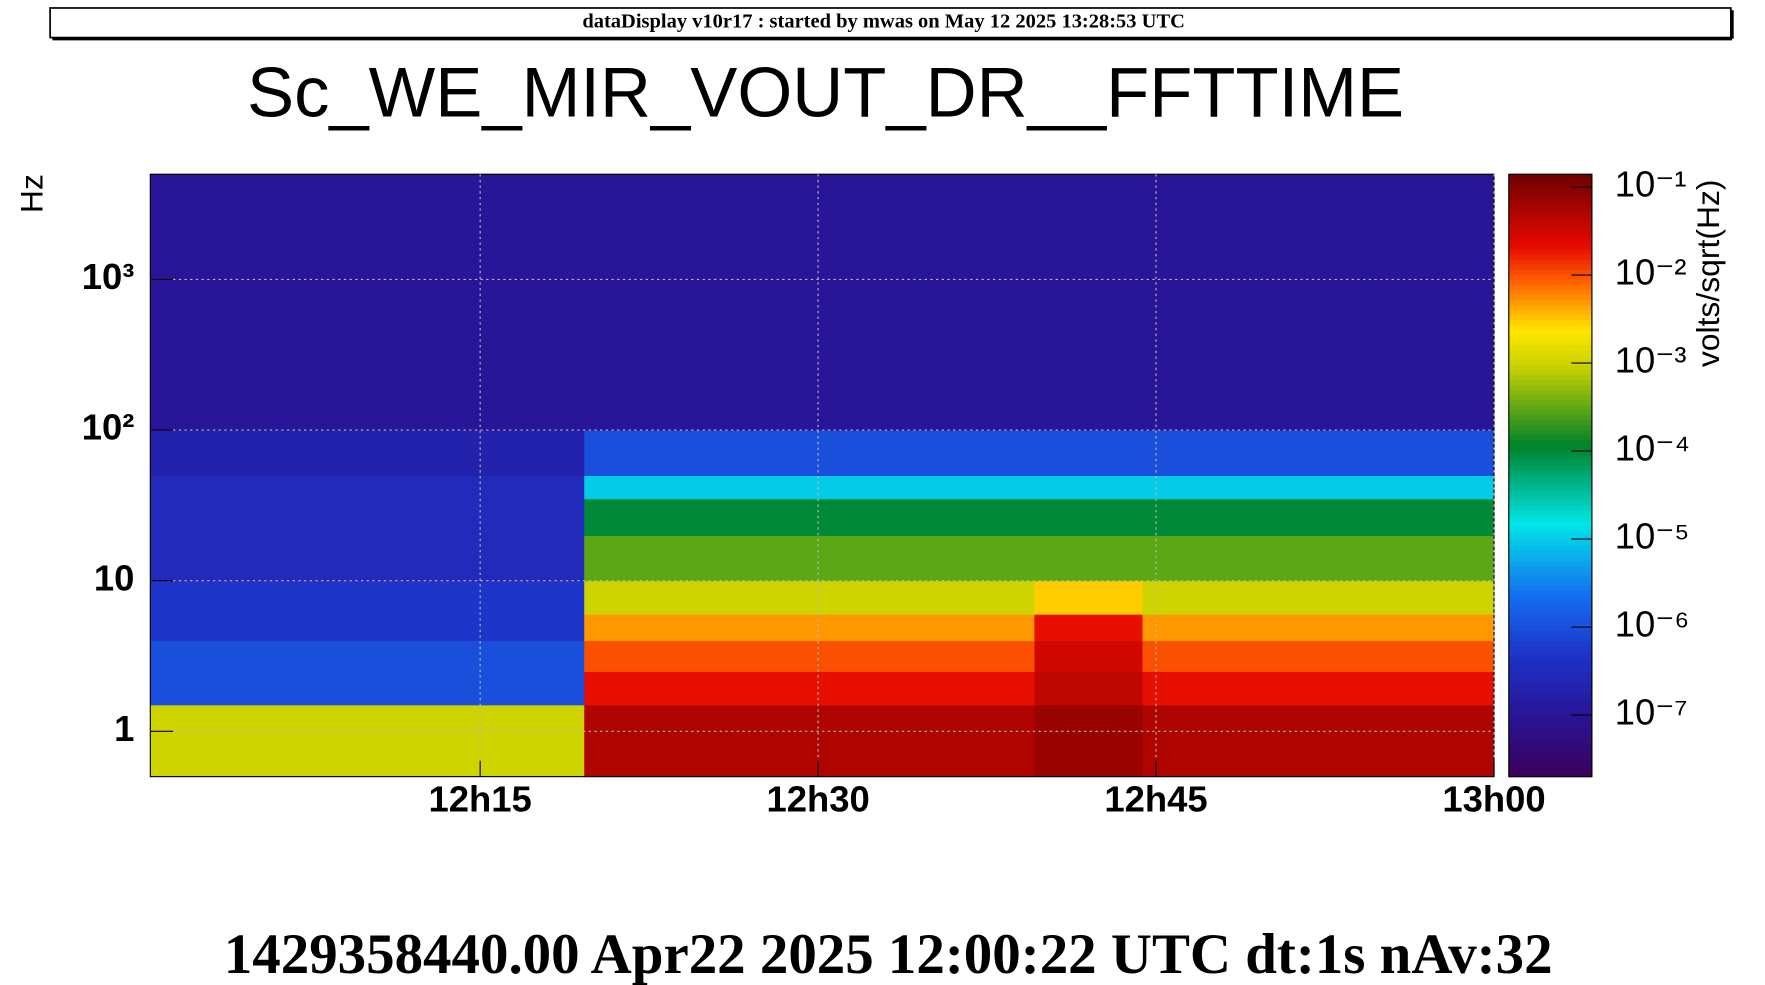 This screenshot has height=985, width=1765. What do you see at coordinates (1652, 448) in the screenshot?
I see `colorbar-tick-label: 10⁻⁴` at bounding box center [1652, 448].